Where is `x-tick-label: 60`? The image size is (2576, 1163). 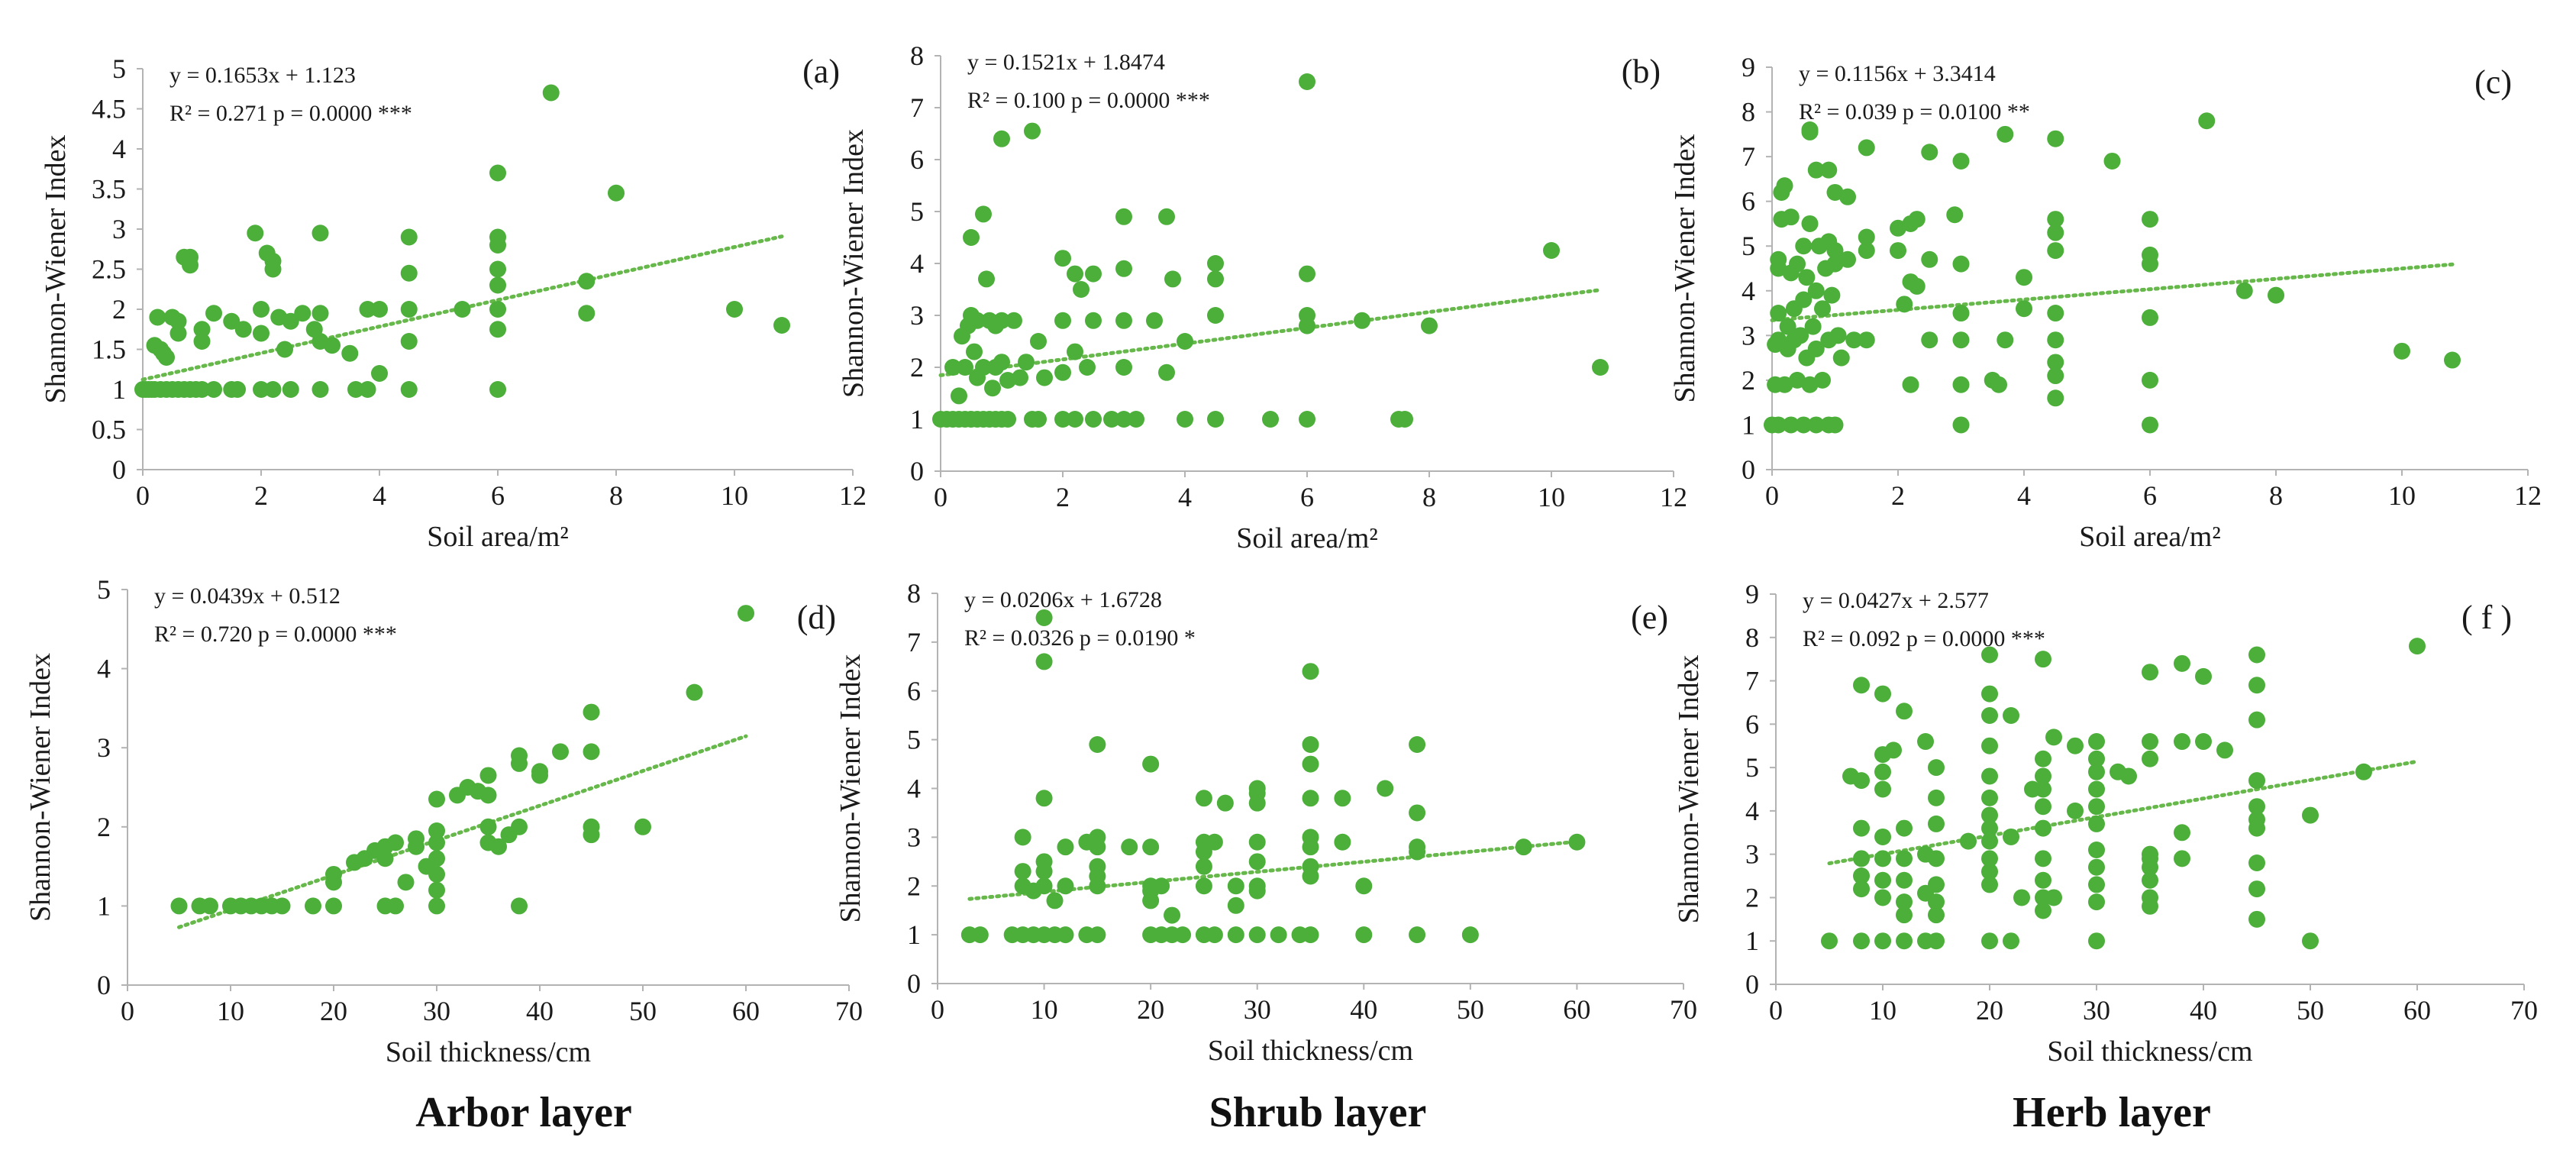 x-tick-label: 60 is located at coordinates (746, 1011).